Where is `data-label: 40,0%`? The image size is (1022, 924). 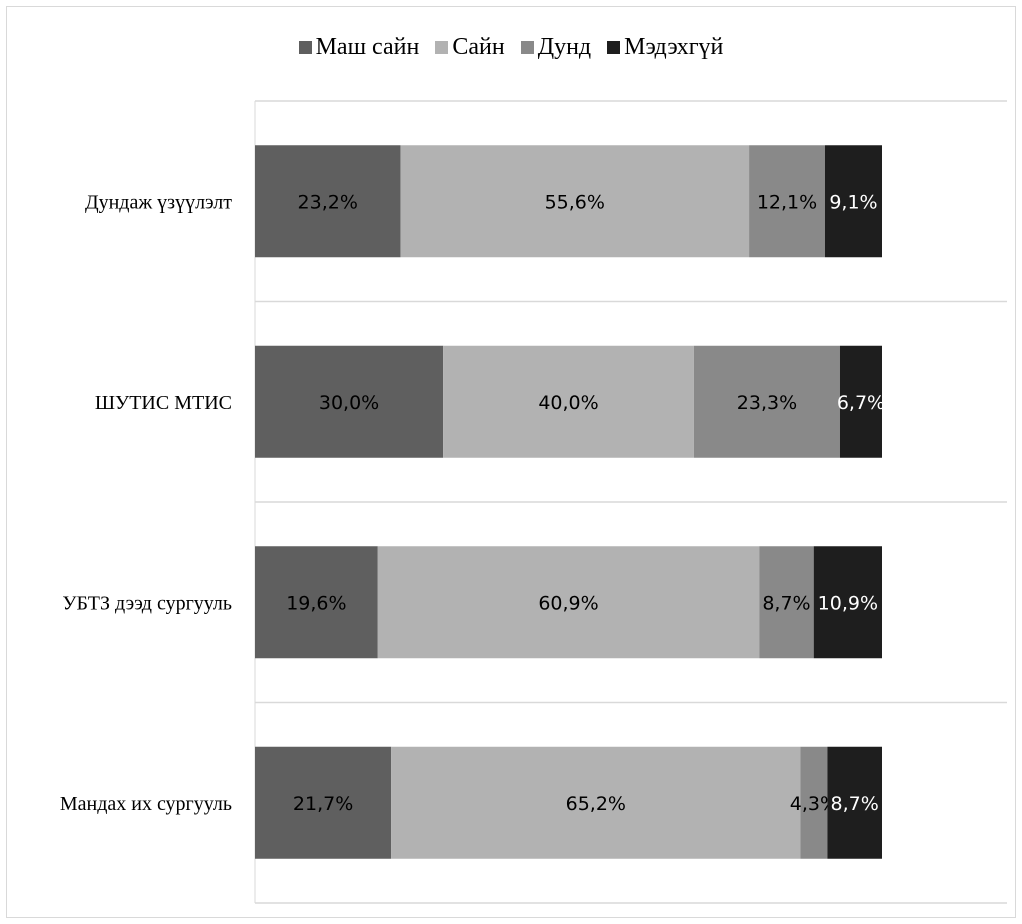
data-label: 40,0% is located at coordinates (568, 403).